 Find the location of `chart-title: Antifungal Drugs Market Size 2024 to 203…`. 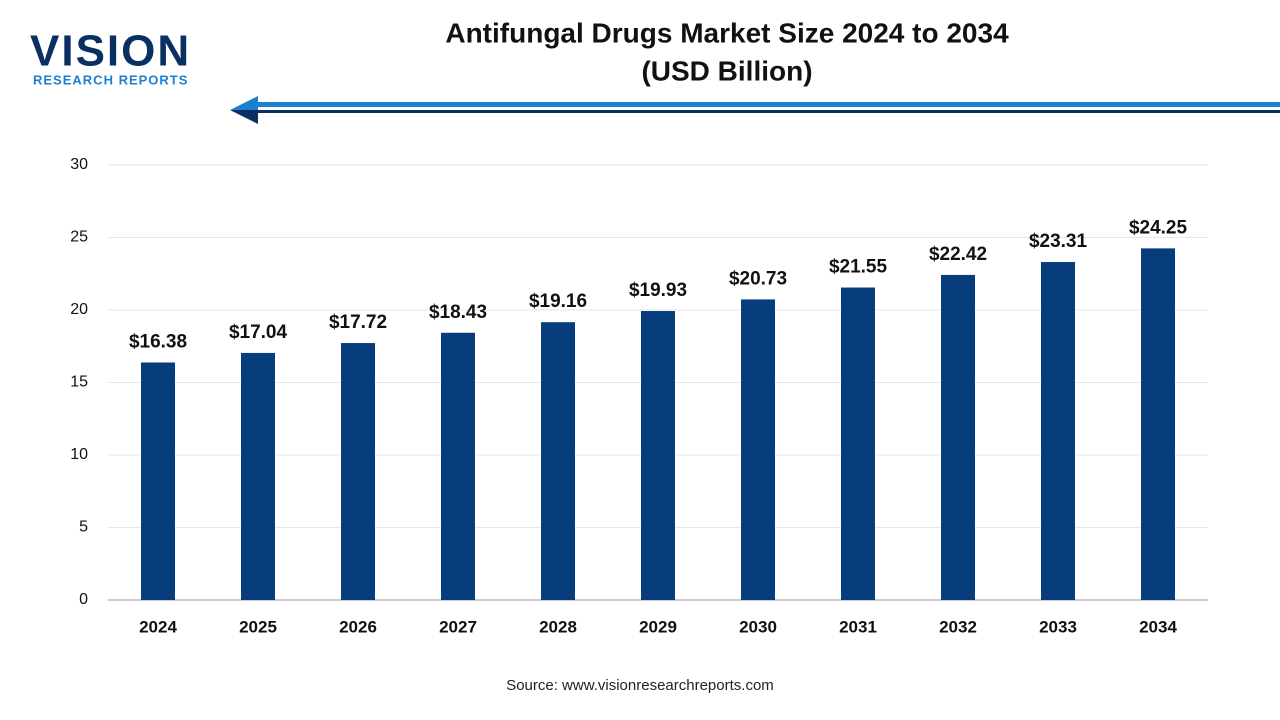

chart-title: Antifungal Drugs Market Size 2024 to 203… is located at coordinates (727, 32).